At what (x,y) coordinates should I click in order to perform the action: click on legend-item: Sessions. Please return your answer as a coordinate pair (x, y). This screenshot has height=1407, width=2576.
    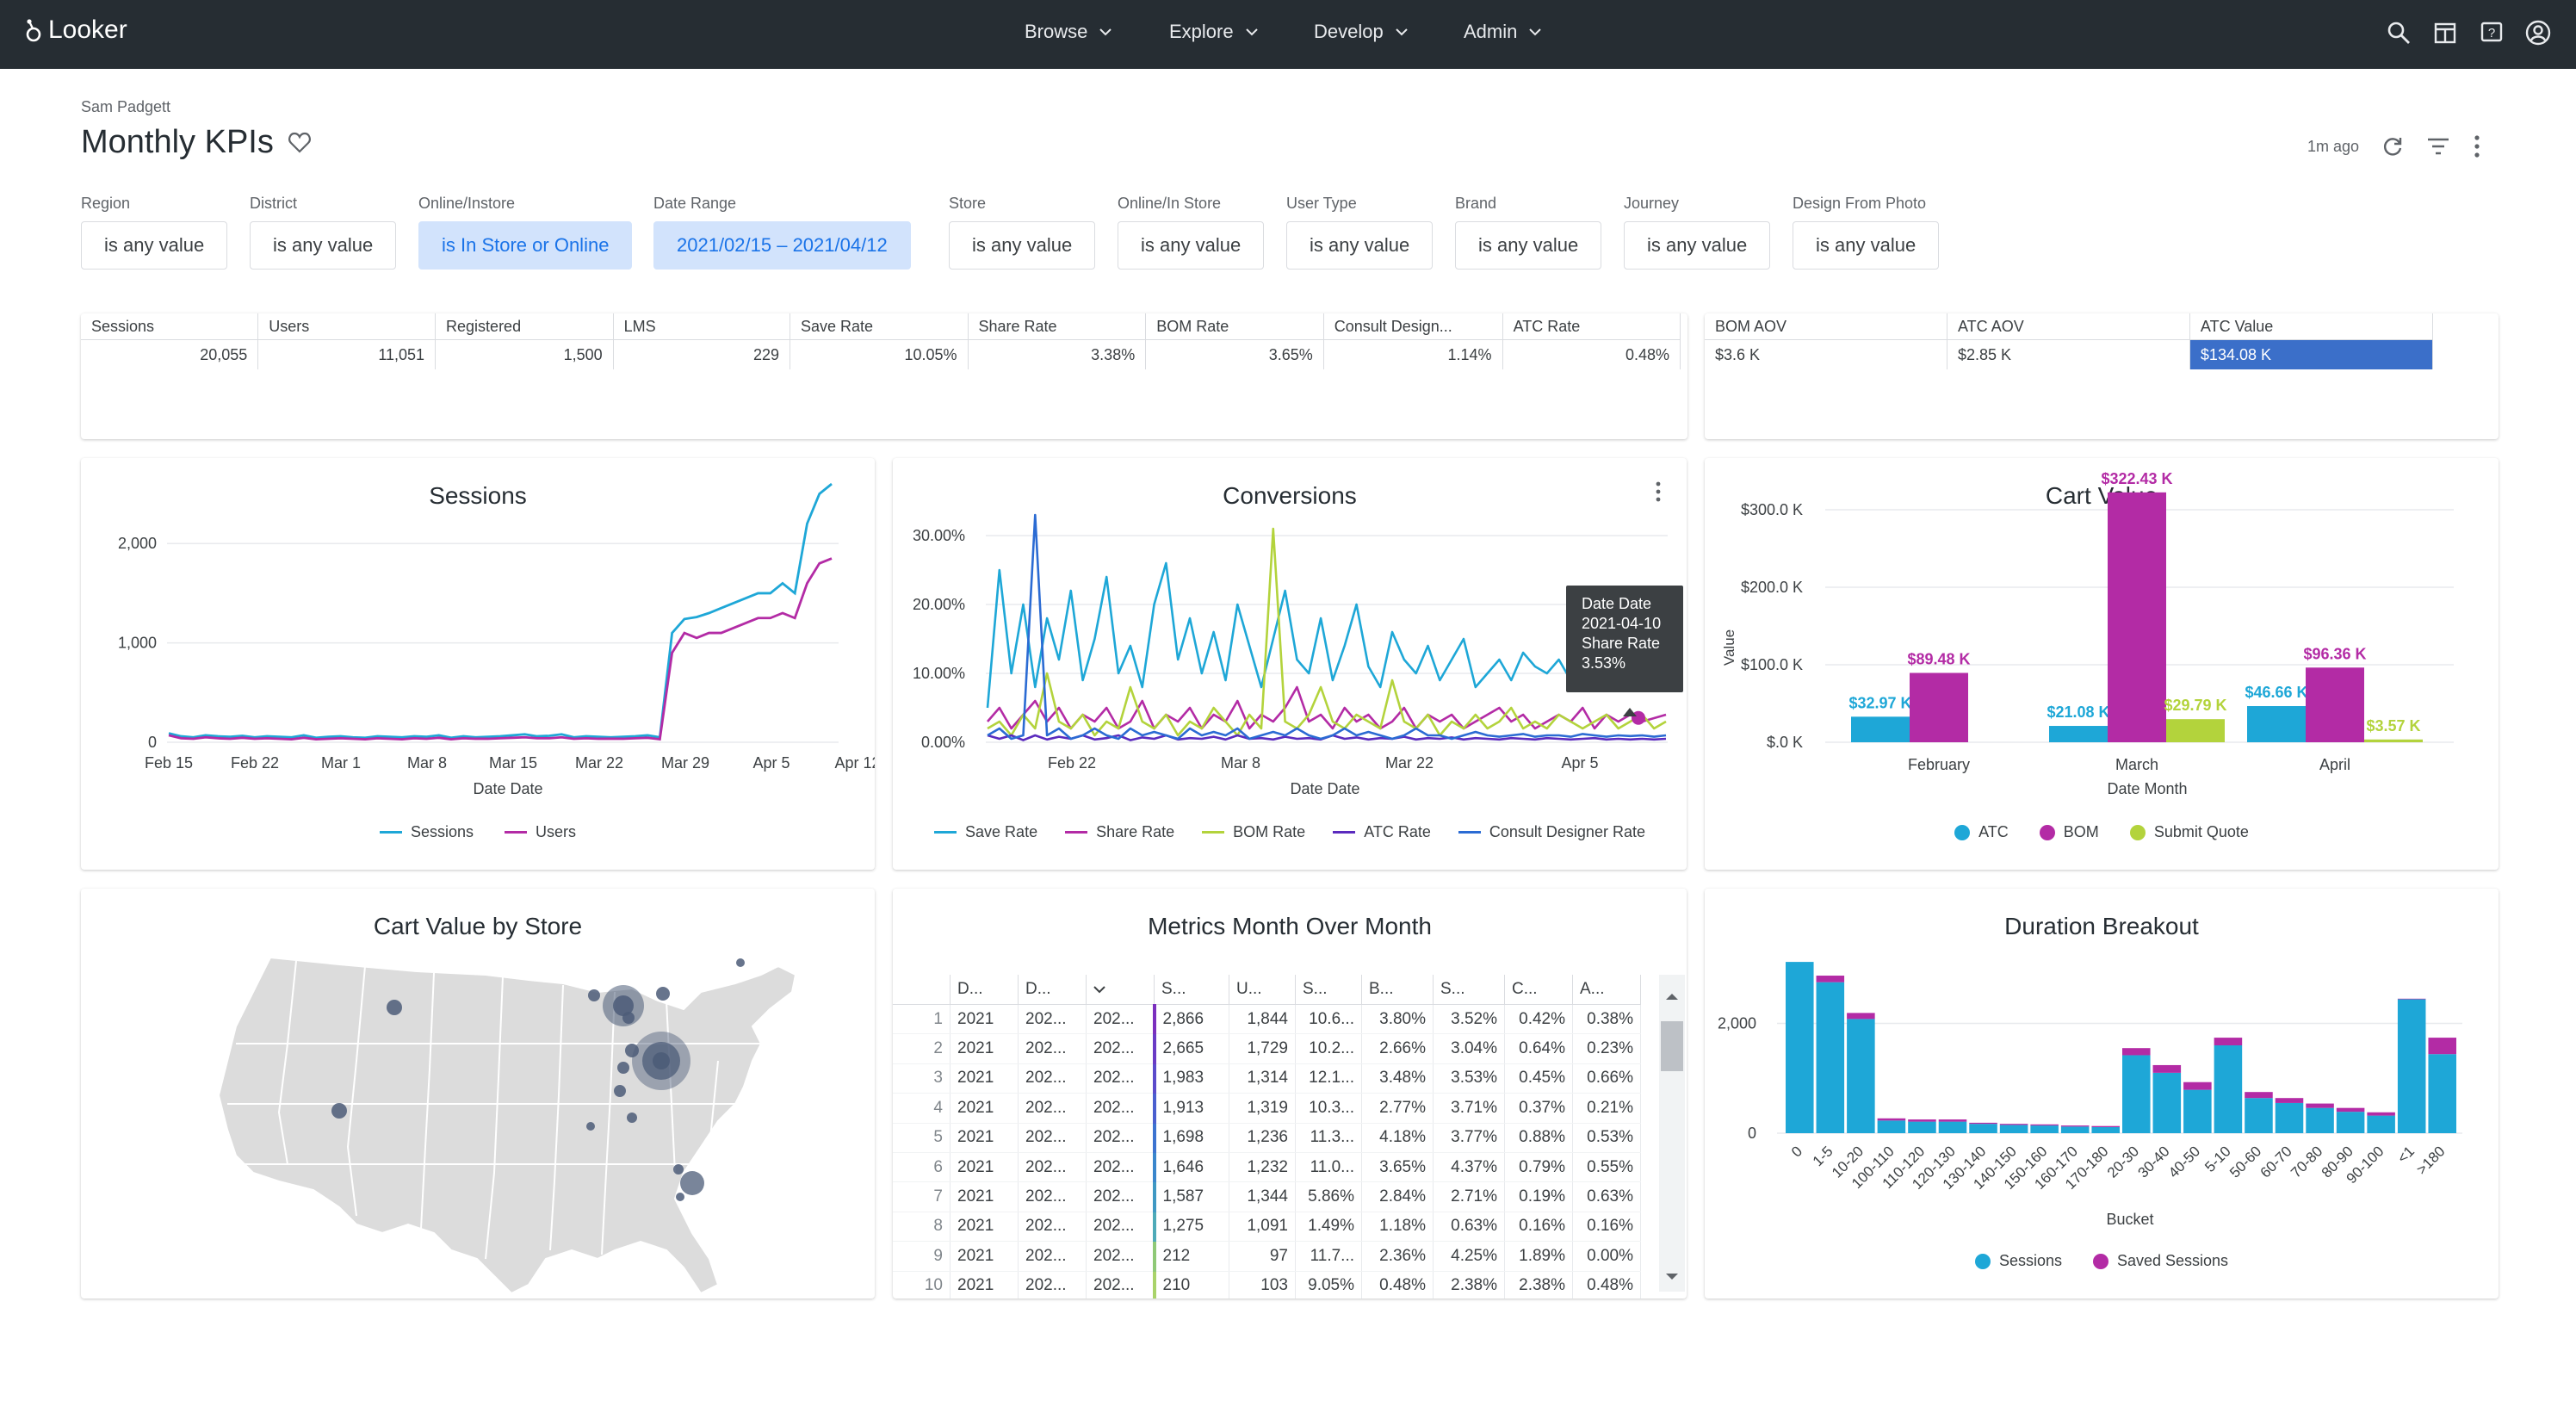
    Looking at the image, I should click on (426, 832).